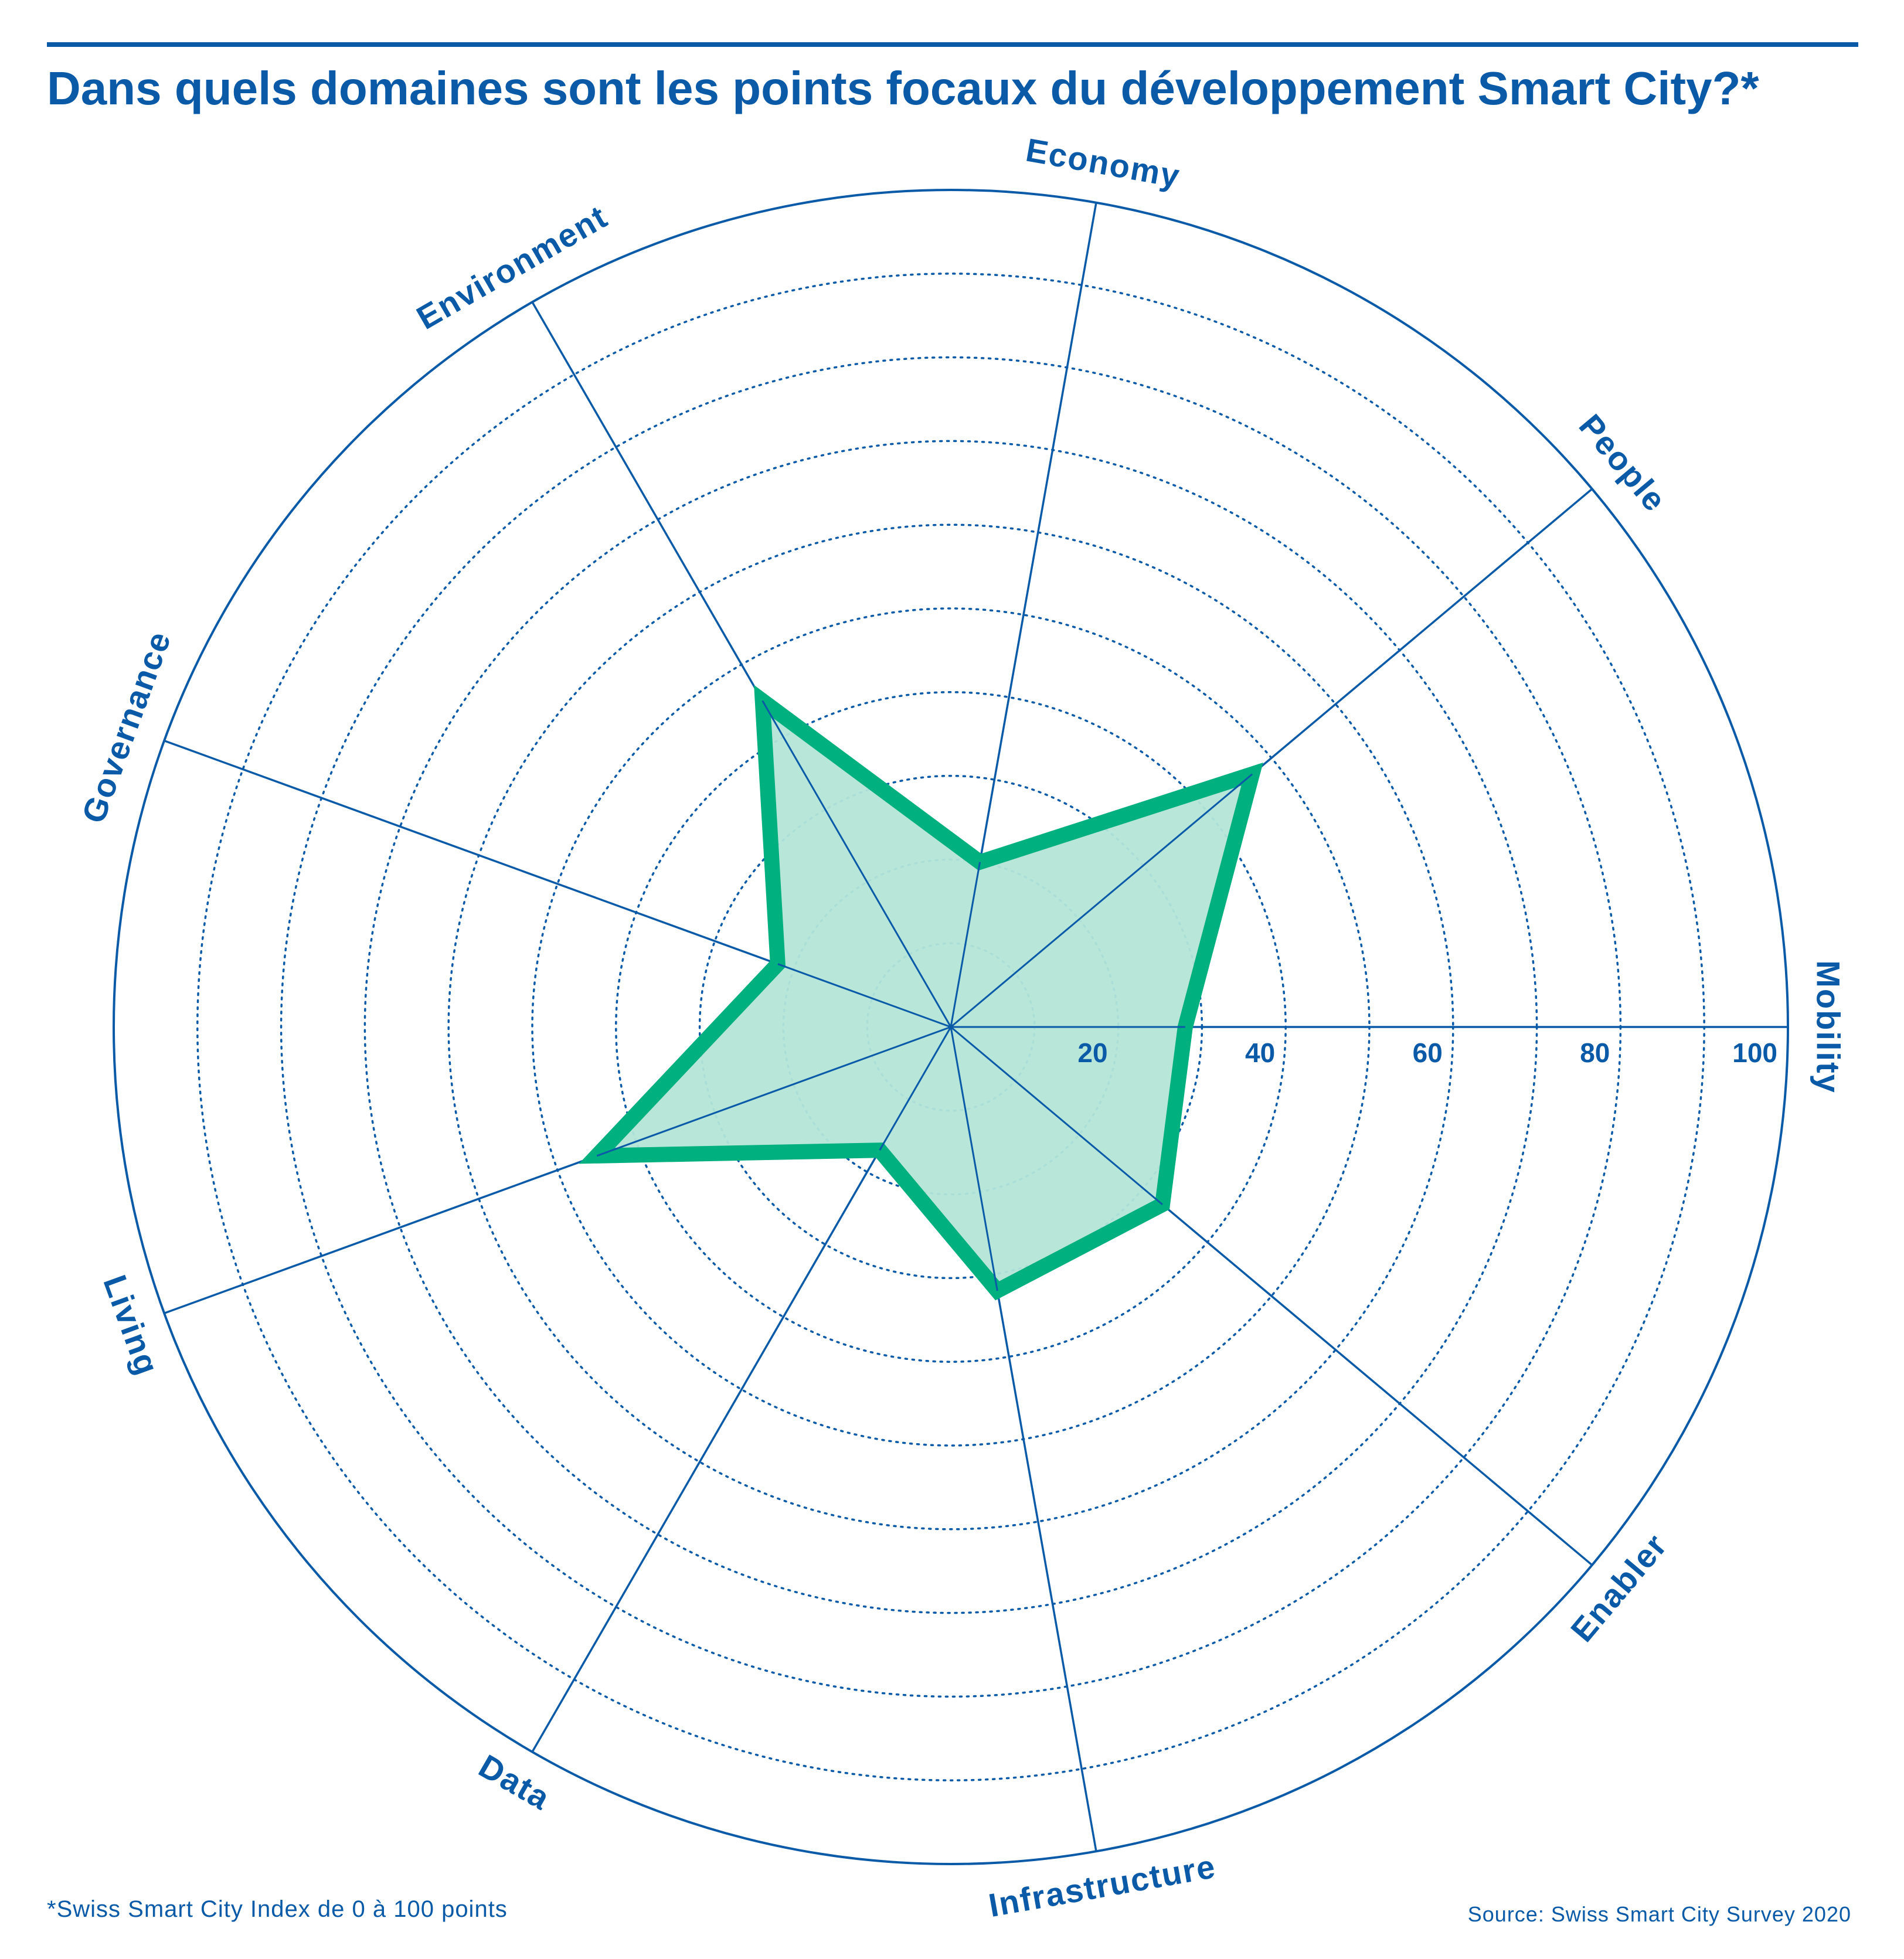 This screenshot has height=1959, width=1904. What do you see at coordinates (1754, 1053) in the screenshot?
I see `tick-label: 100` at bounding box center [1754, 1053].